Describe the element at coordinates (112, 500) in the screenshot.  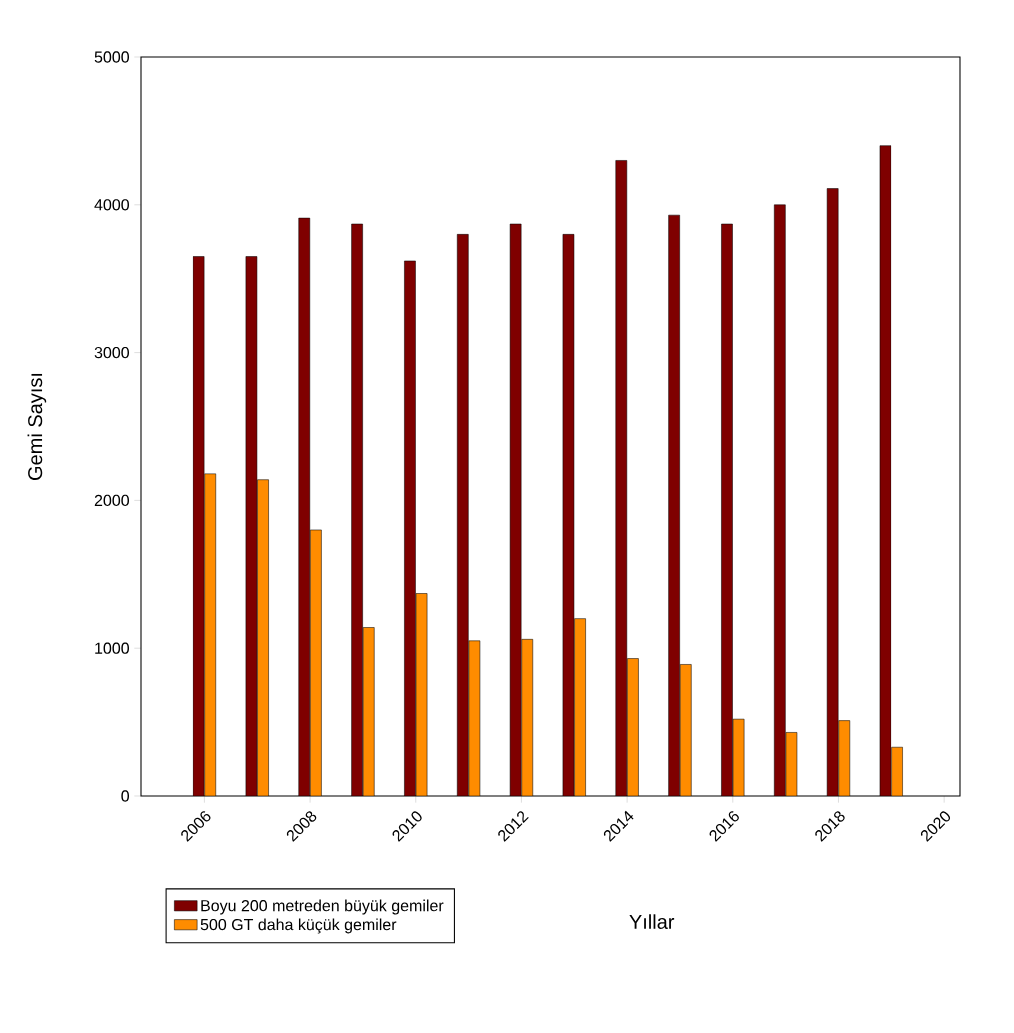
I see `y-tick-label: 2000` at that location.